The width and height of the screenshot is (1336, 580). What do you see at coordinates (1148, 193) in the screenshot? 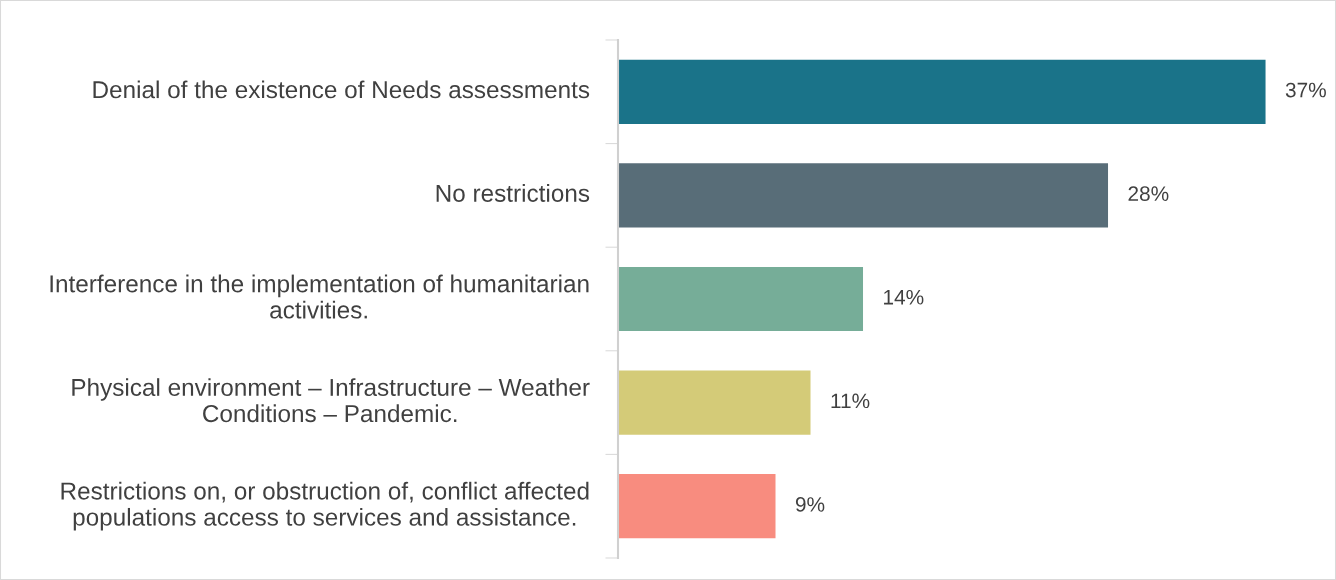
I see `data-label: 28%` at bounding box center [1148, 193].